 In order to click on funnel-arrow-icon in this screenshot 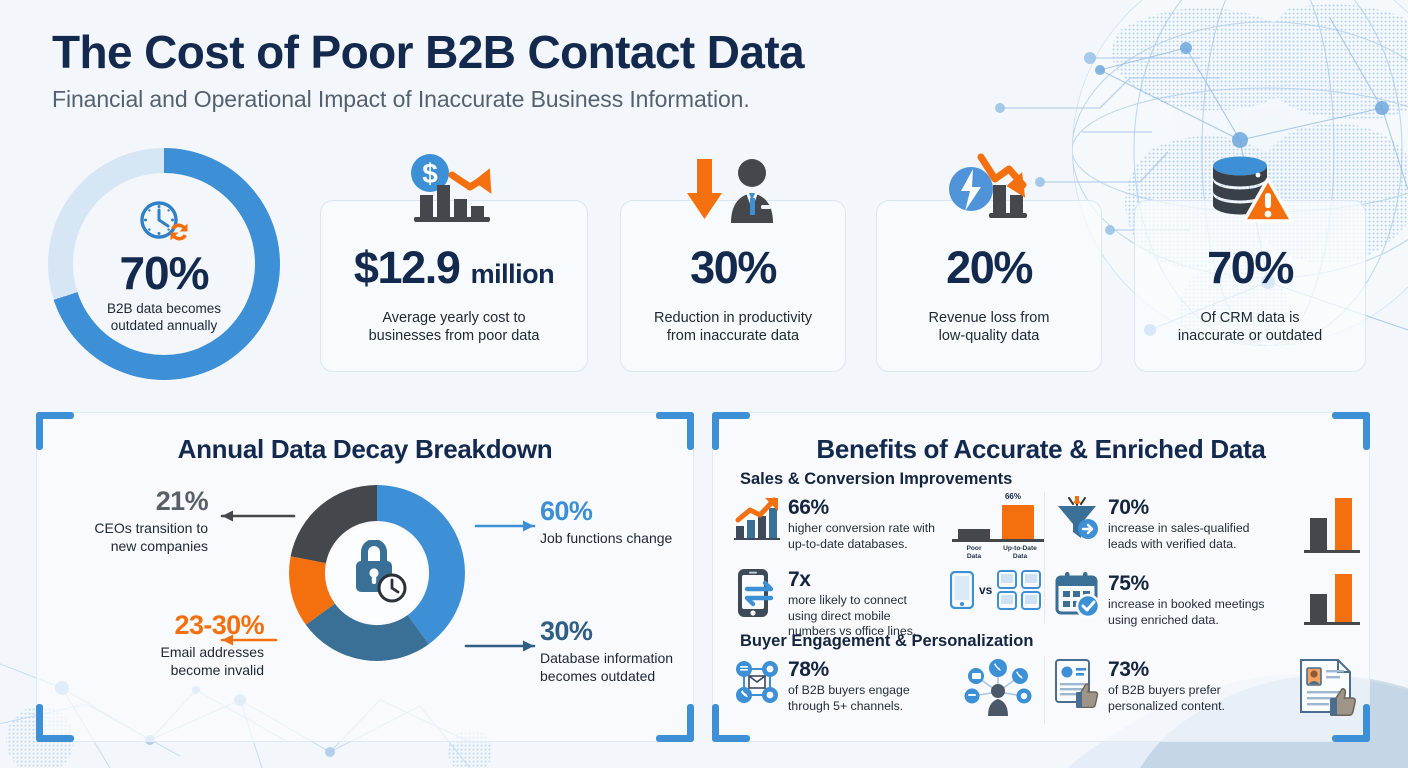, I will do `click(1077, 519)`.